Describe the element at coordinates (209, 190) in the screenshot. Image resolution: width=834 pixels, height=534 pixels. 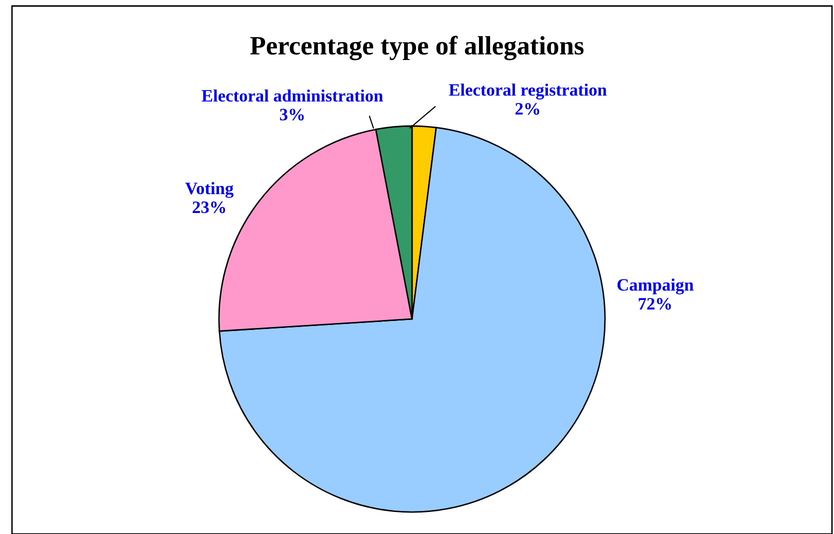
I see `slice-label: Voting` at that location.